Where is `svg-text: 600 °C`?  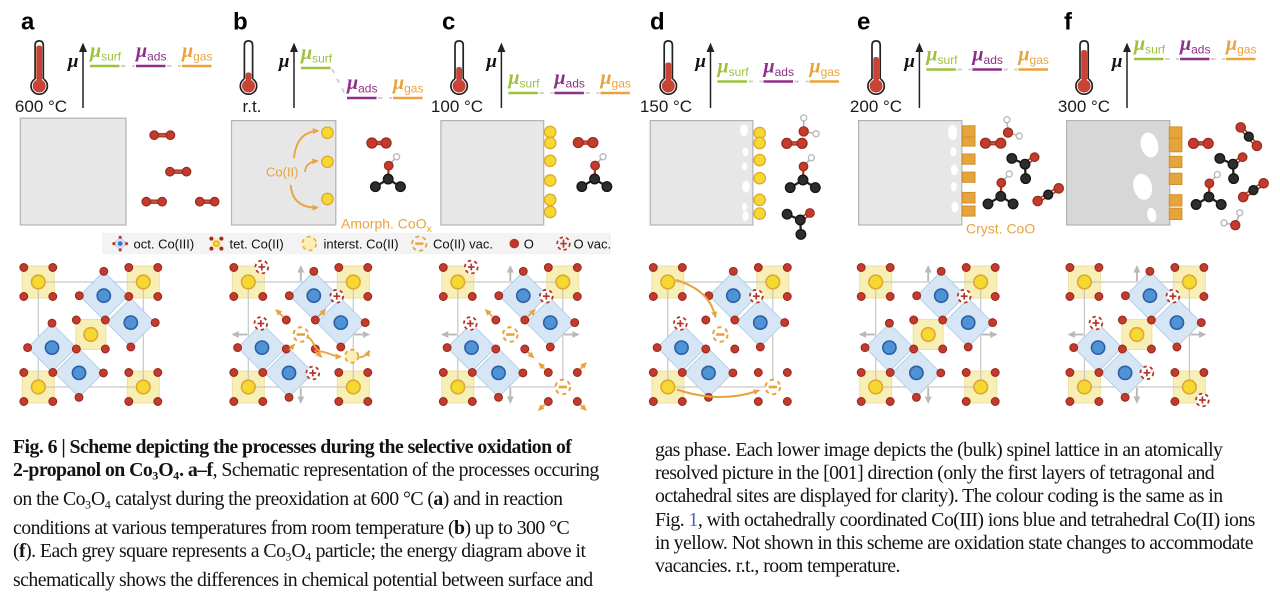
svg-text: 600 °C is located at coordinates (41, 106).